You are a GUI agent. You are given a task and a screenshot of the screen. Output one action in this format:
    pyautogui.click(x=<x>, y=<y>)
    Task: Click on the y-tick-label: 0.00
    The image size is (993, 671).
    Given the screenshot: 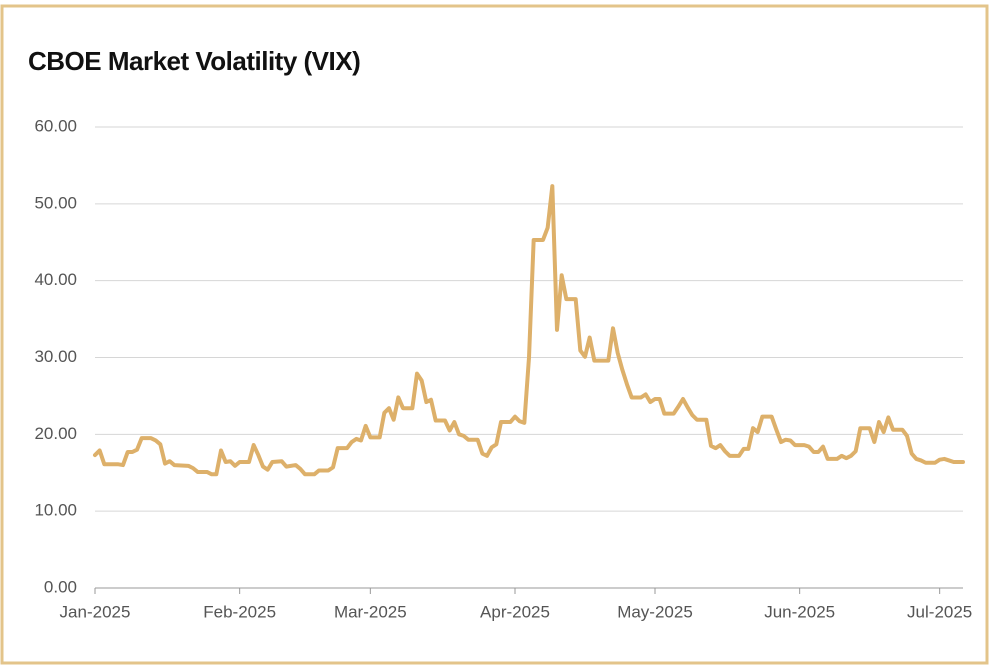 What is the action you would take?
    pyautogui.click(x=60, y=586)
    